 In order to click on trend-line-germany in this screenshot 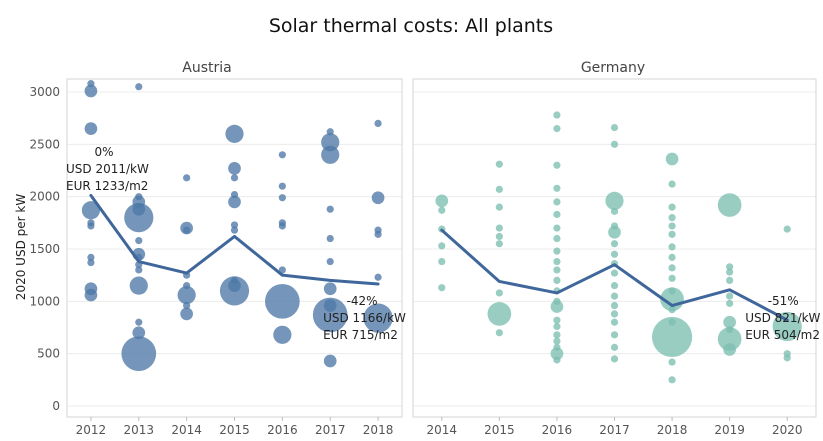, I will do `click(614, 275)`.